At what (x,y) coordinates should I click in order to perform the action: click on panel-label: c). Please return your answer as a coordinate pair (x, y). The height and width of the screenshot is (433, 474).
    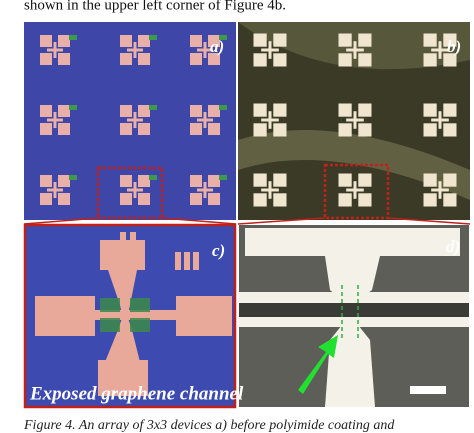
    Looking at the image, I should click on (218, 250).